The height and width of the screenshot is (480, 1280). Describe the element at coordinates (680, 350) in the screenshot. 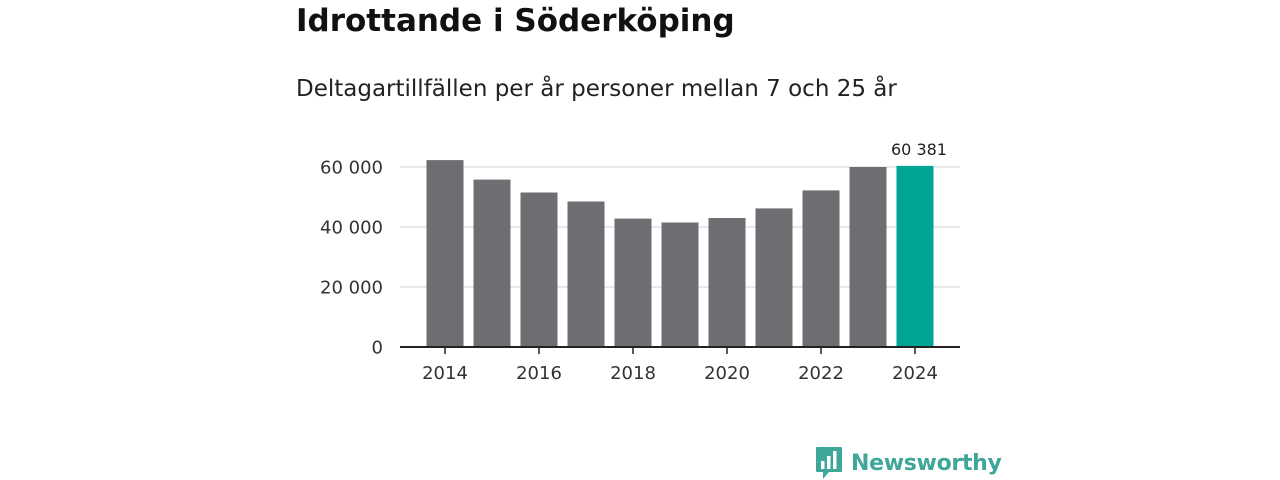

I see `axes` at that location.